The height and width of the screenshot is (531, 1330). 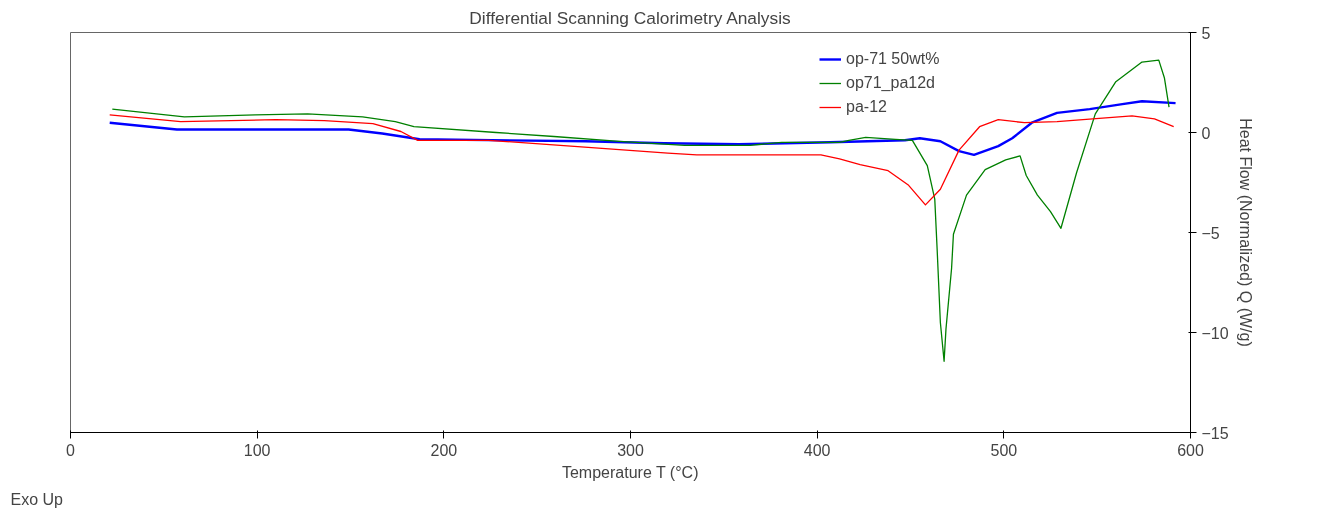 What do you see at coordinates (1206, 33) in the screenshot?
I see `y-tick-label: 5` at bounding box center [1206, 33].